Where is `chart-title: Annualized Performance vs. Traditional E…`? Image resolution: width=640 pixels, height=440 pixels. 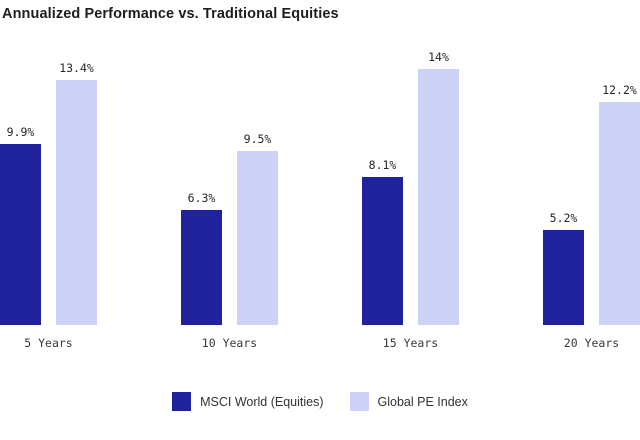
chart-title: Annualized Performance vs. Traditional E… is located at coordinates (170, 14).